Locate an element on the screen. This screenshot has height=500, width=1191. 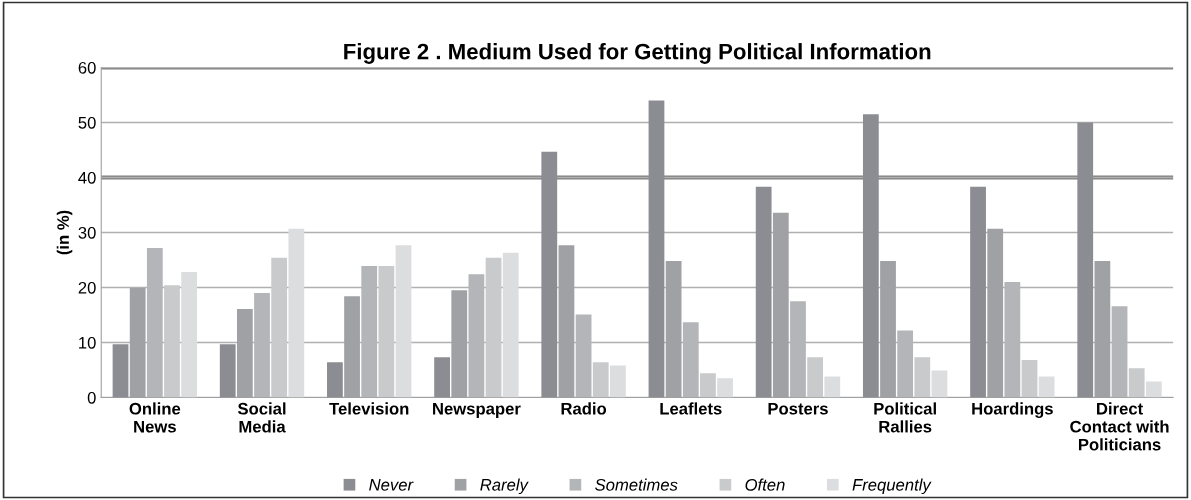
x-tick-label: Newspaper is located at coordinates (477, 410).